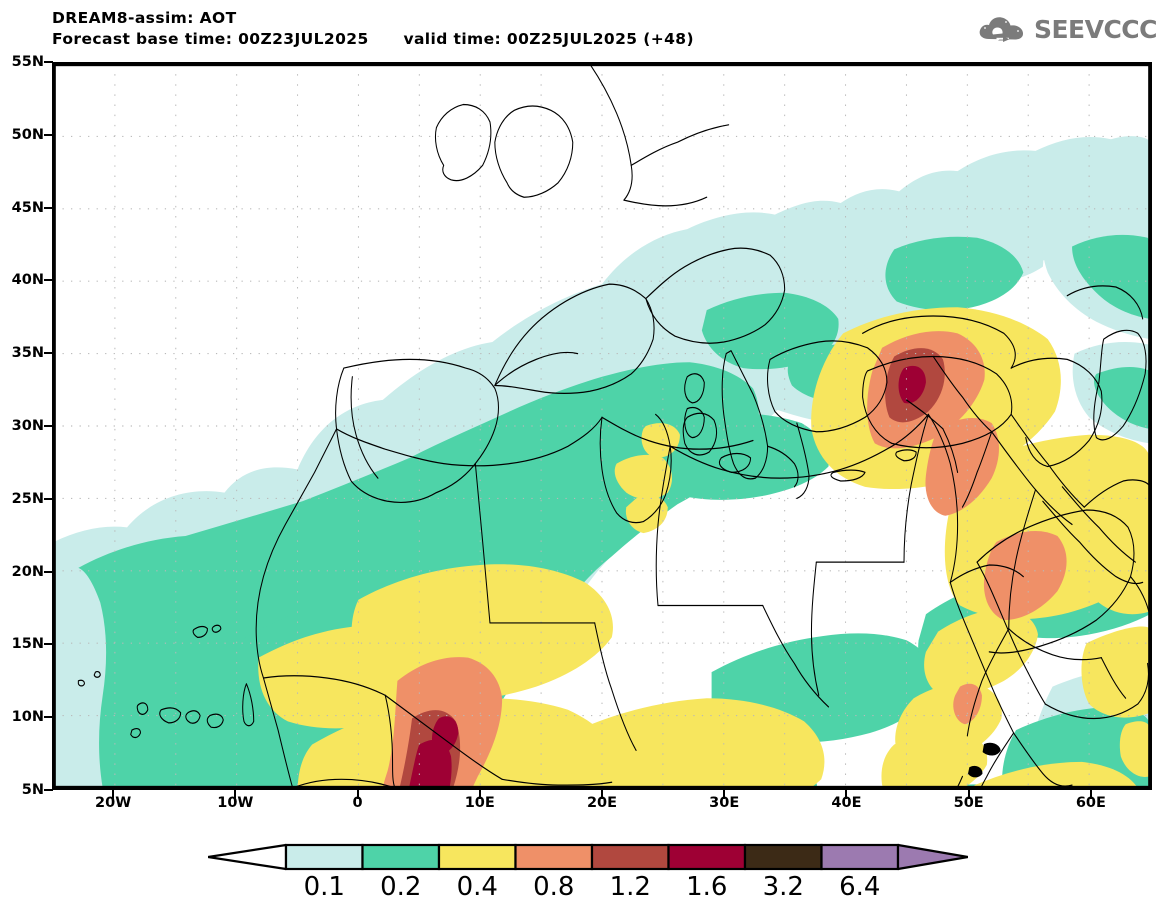  What do you see at coordinates (602, 803) in the screenshot?
I see `x-axis-label: 20E` at bounding box center [602, 803].